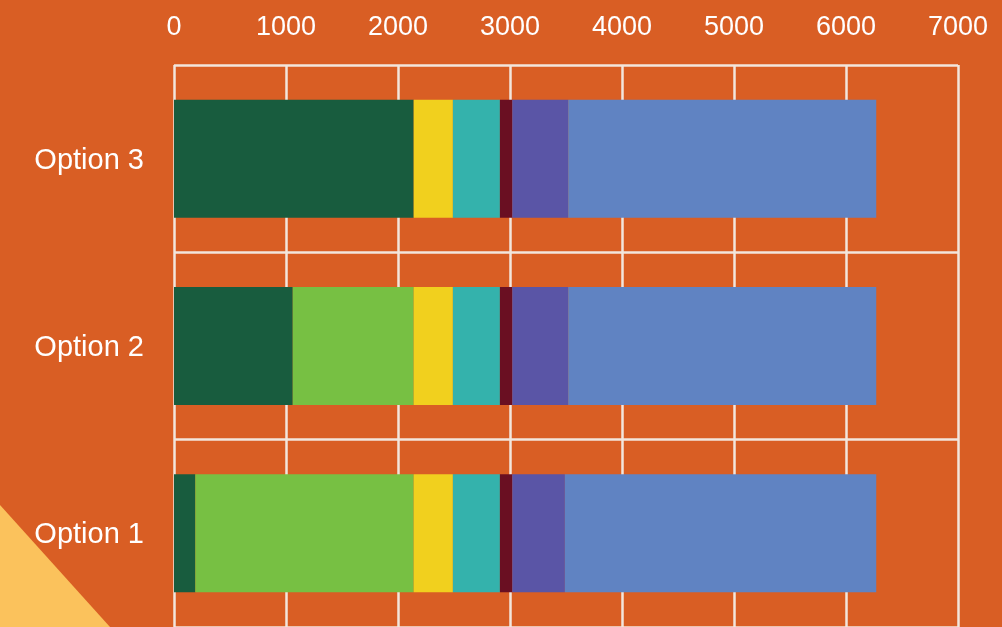 This screenshot has height=627, width=1002. Describe the element at coordinates (734, 25) in the screenshot. I see `x-tick-label: 5000` at that location.